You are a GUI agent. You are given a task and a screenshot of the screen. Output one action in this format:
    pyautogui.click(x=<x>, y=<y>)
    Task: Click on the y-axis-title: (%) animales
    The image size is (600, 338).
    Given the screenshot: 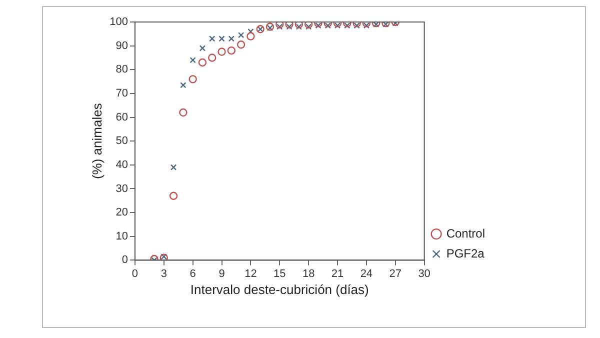 What is the action you would take?
    pyautogui.click(x=96, y=141)
    